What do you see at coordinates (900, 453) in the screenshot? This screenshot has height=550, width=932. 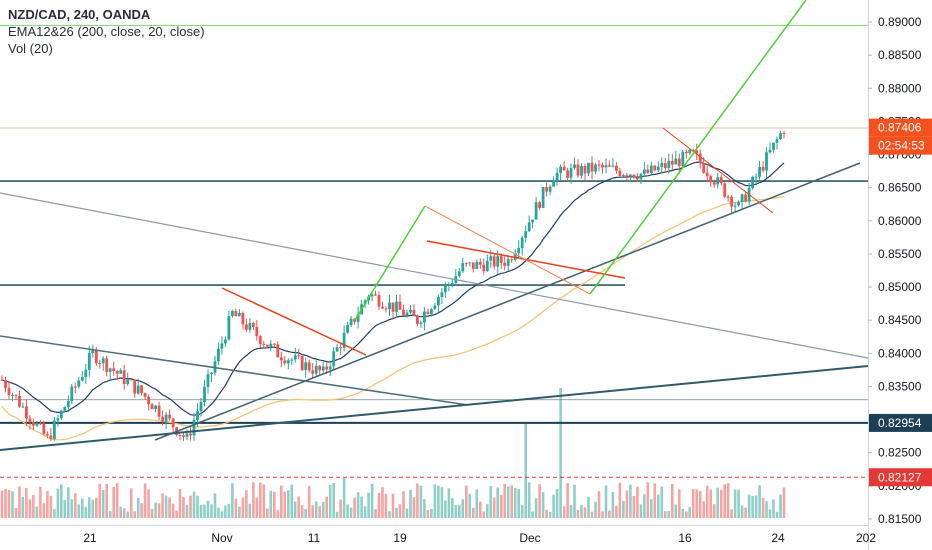 I see `price-tick-label: 0.82500` at bounding box center [900, 453].